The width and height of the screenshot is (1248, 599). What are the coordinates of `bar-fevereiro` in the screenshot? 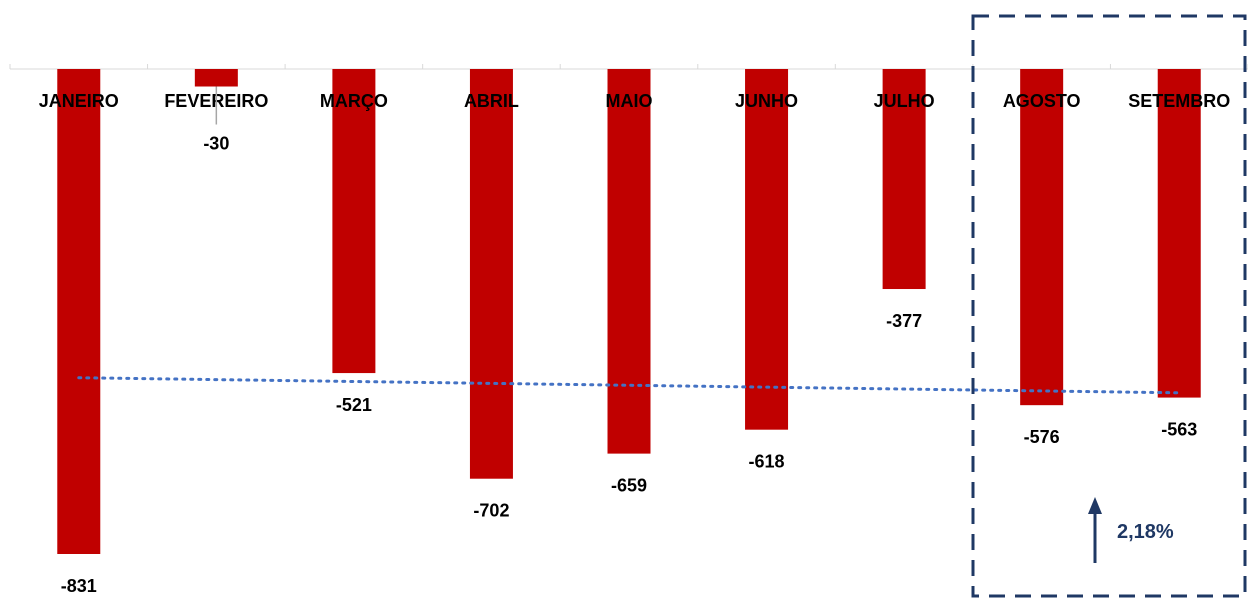 It's located at (216, 78).